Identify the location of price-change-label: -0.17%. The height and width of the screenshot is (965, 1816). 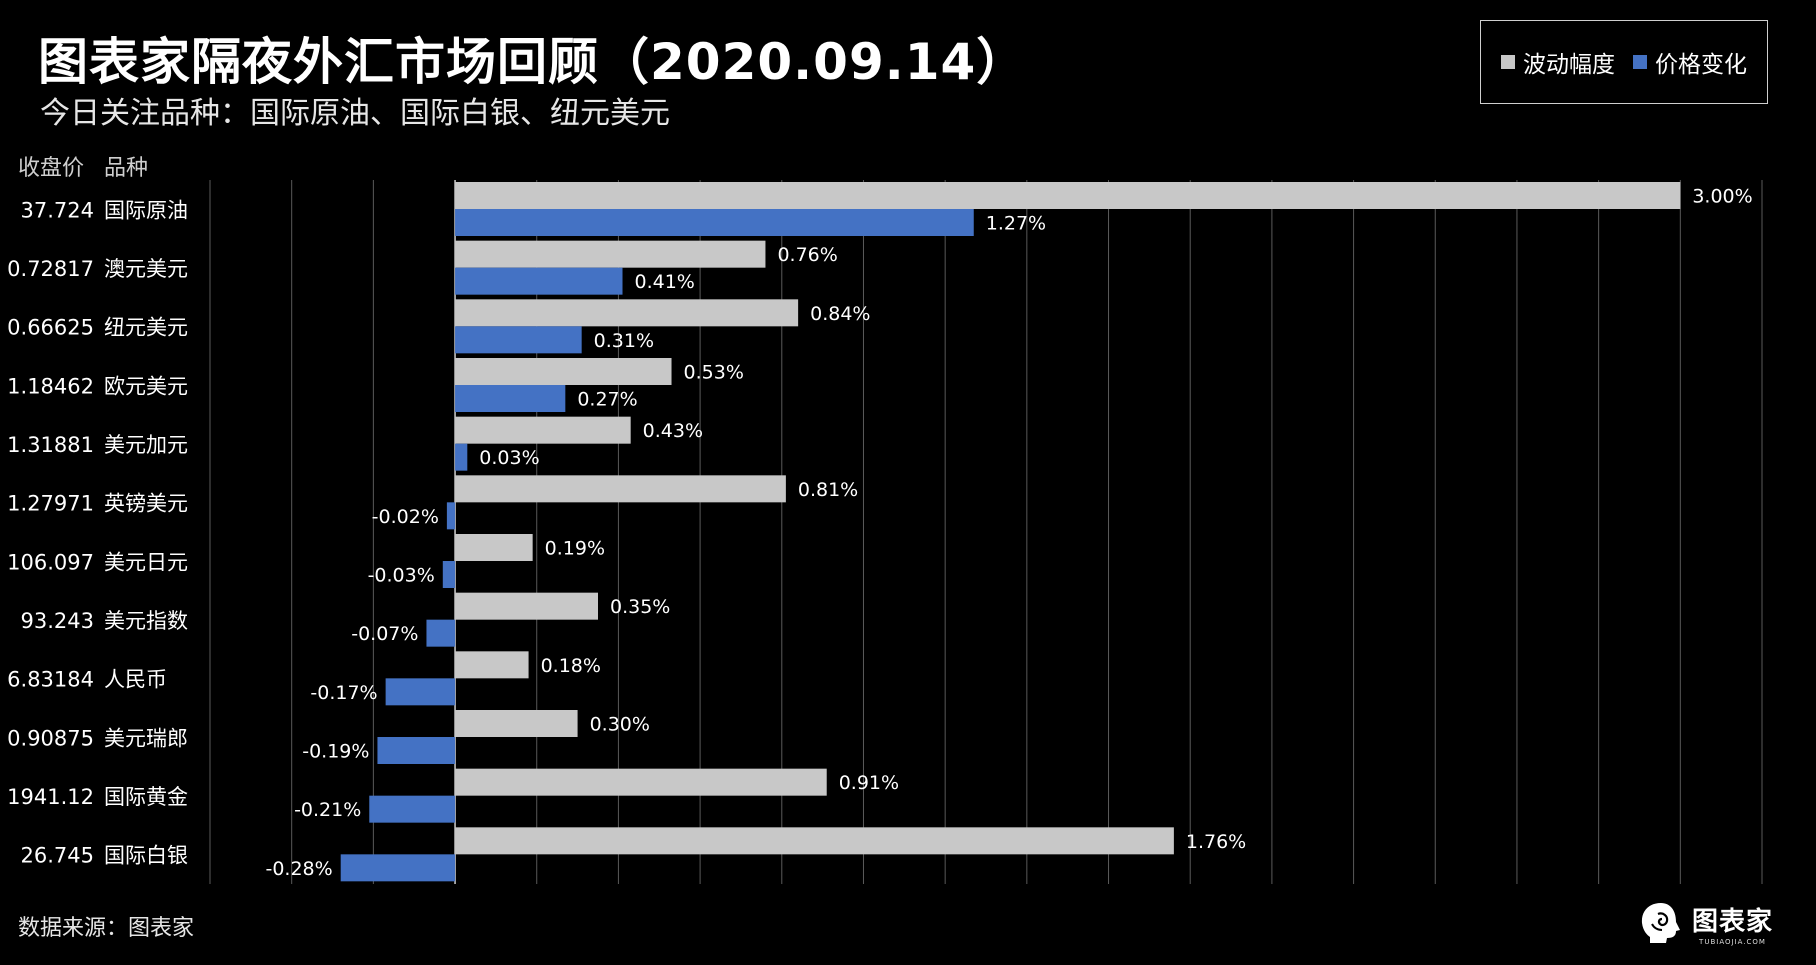
(343, 693).